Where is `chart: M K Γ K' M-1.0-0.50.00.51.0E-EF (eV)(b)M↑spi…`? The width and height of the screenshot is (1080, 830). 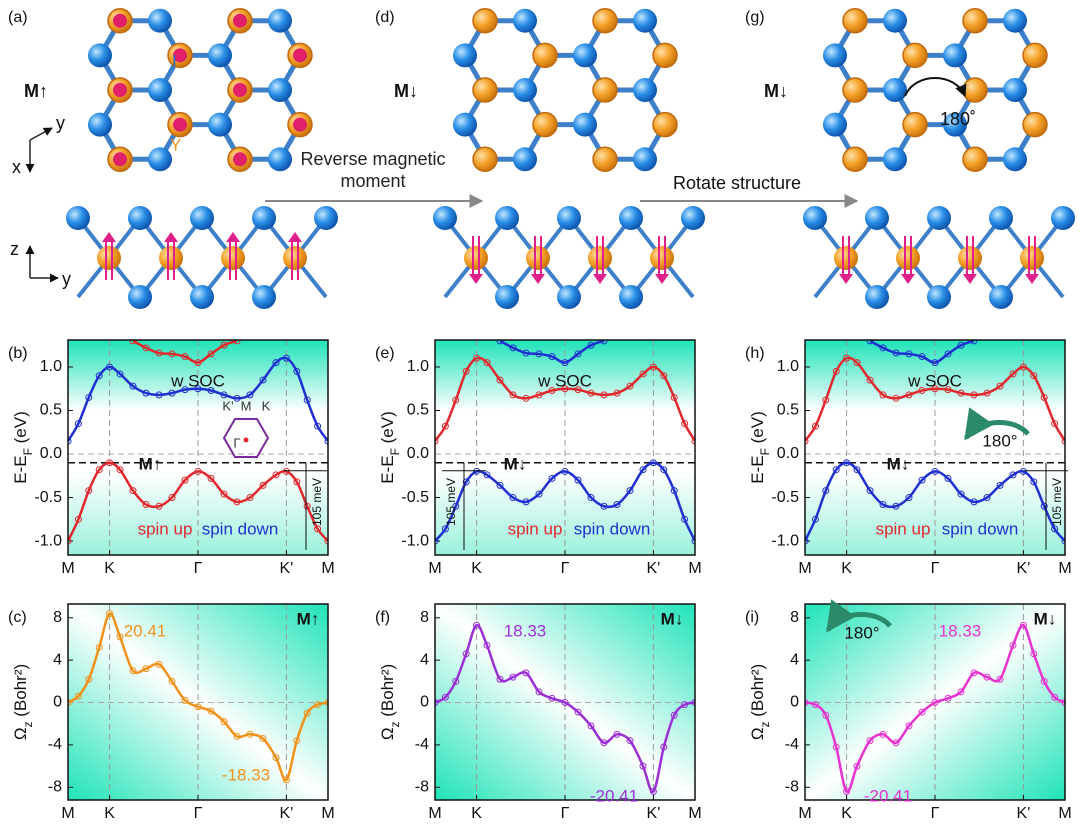
chart: M K Γ K' M-1.0-0.50.00.51.0E-EF (eV)(b)M↑spi… is located at coordinates (171, 458).